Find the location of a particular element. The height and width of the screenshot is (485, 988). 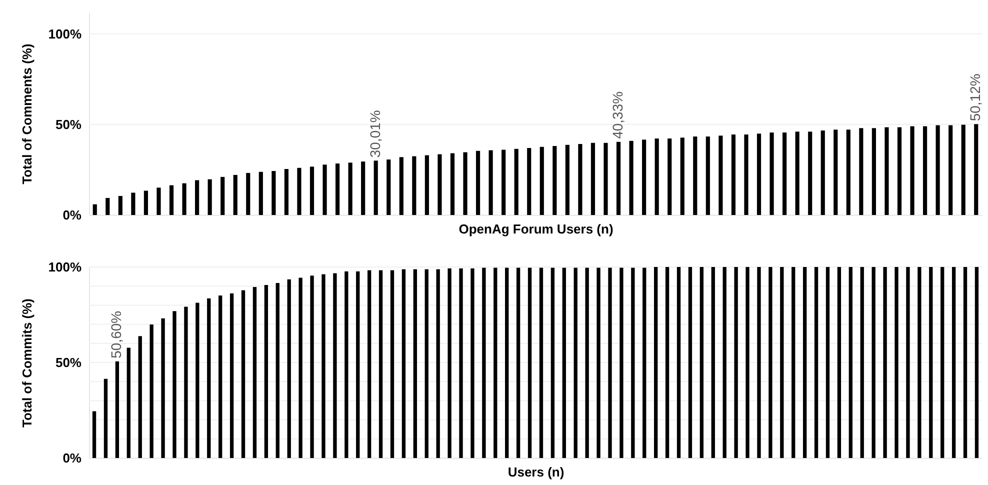

y-tick-label: 50% is located at coordinates (68, 362).